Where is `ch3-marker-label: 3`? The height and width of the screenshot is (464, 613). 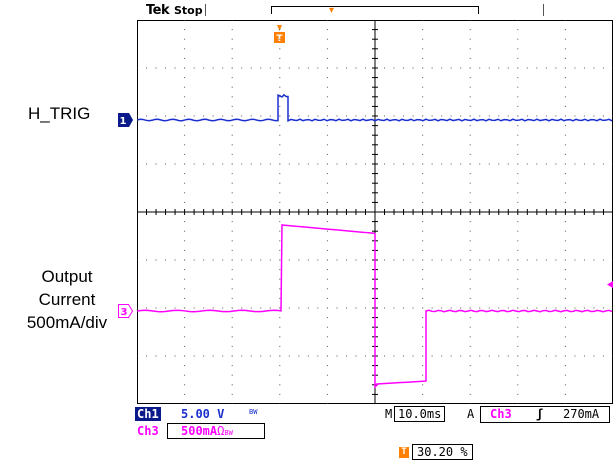 ch3-marker-label: 3 is located at coordinates (124, 312).